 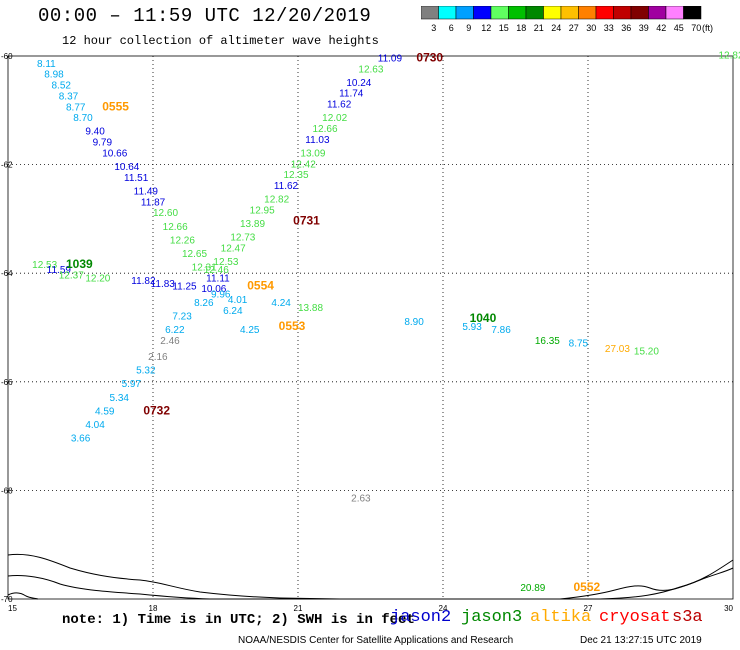 I want to click on satellite-jason3: jason3, so click(x=492, y=617).